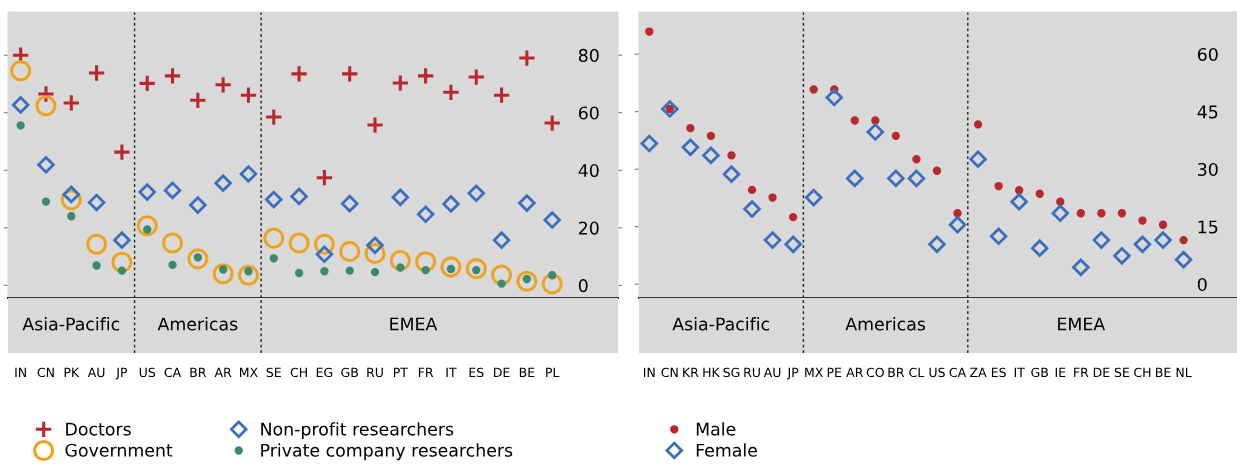 The height and width of the screenshot is (471, 1237). I want to click on x-tick-label: ZA, so click(978, 372).